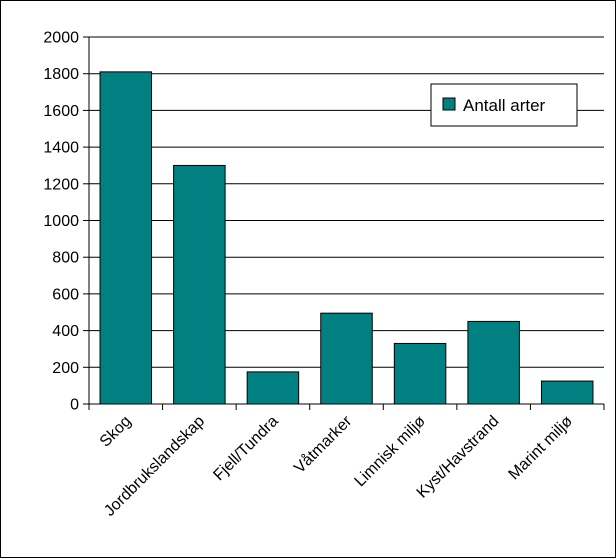  Describe the element at coordinates (449, 104) in the screenshot. I see `legend-swatch` at that location.